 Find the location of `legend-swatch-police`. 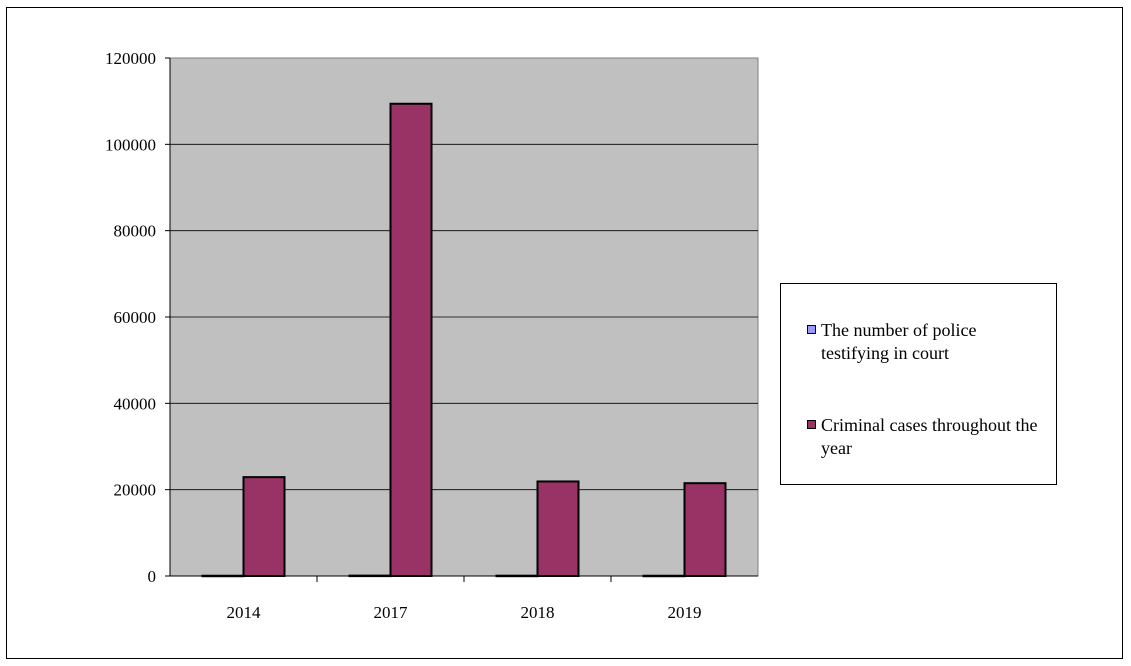

legend-swatch-police is located at coordinates (811, 329).